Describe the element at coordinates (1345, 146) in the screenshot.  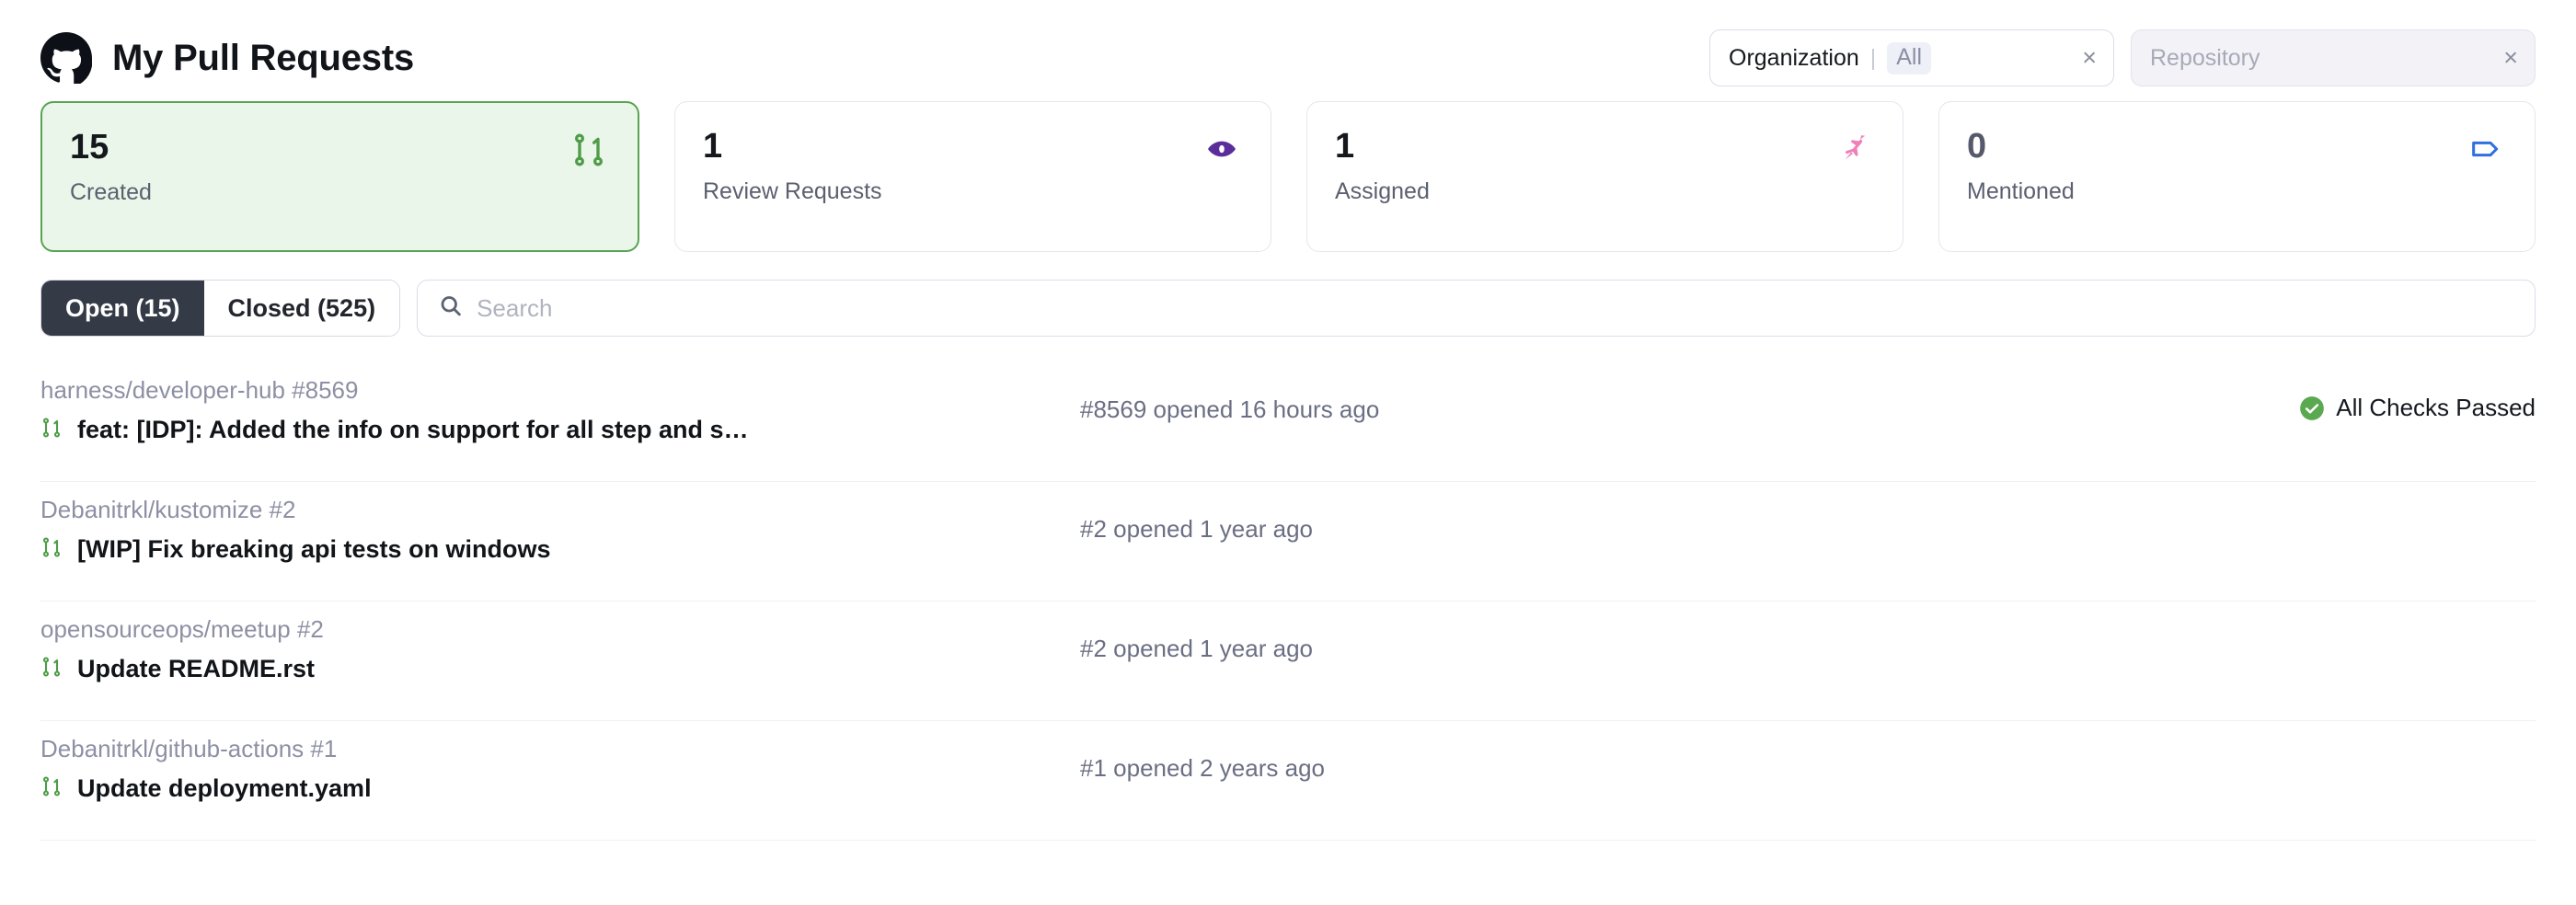
I see `stat-card-assigned-value: 1` at that location.